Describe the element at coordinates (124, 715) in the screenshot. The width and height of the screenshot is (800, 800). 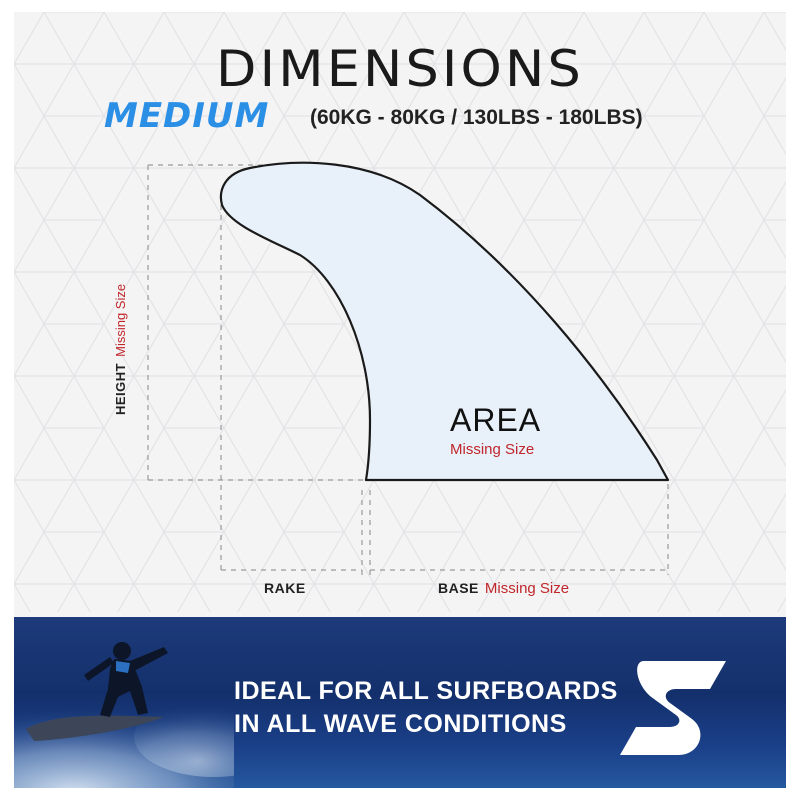
I see `surfer-image` at that location.